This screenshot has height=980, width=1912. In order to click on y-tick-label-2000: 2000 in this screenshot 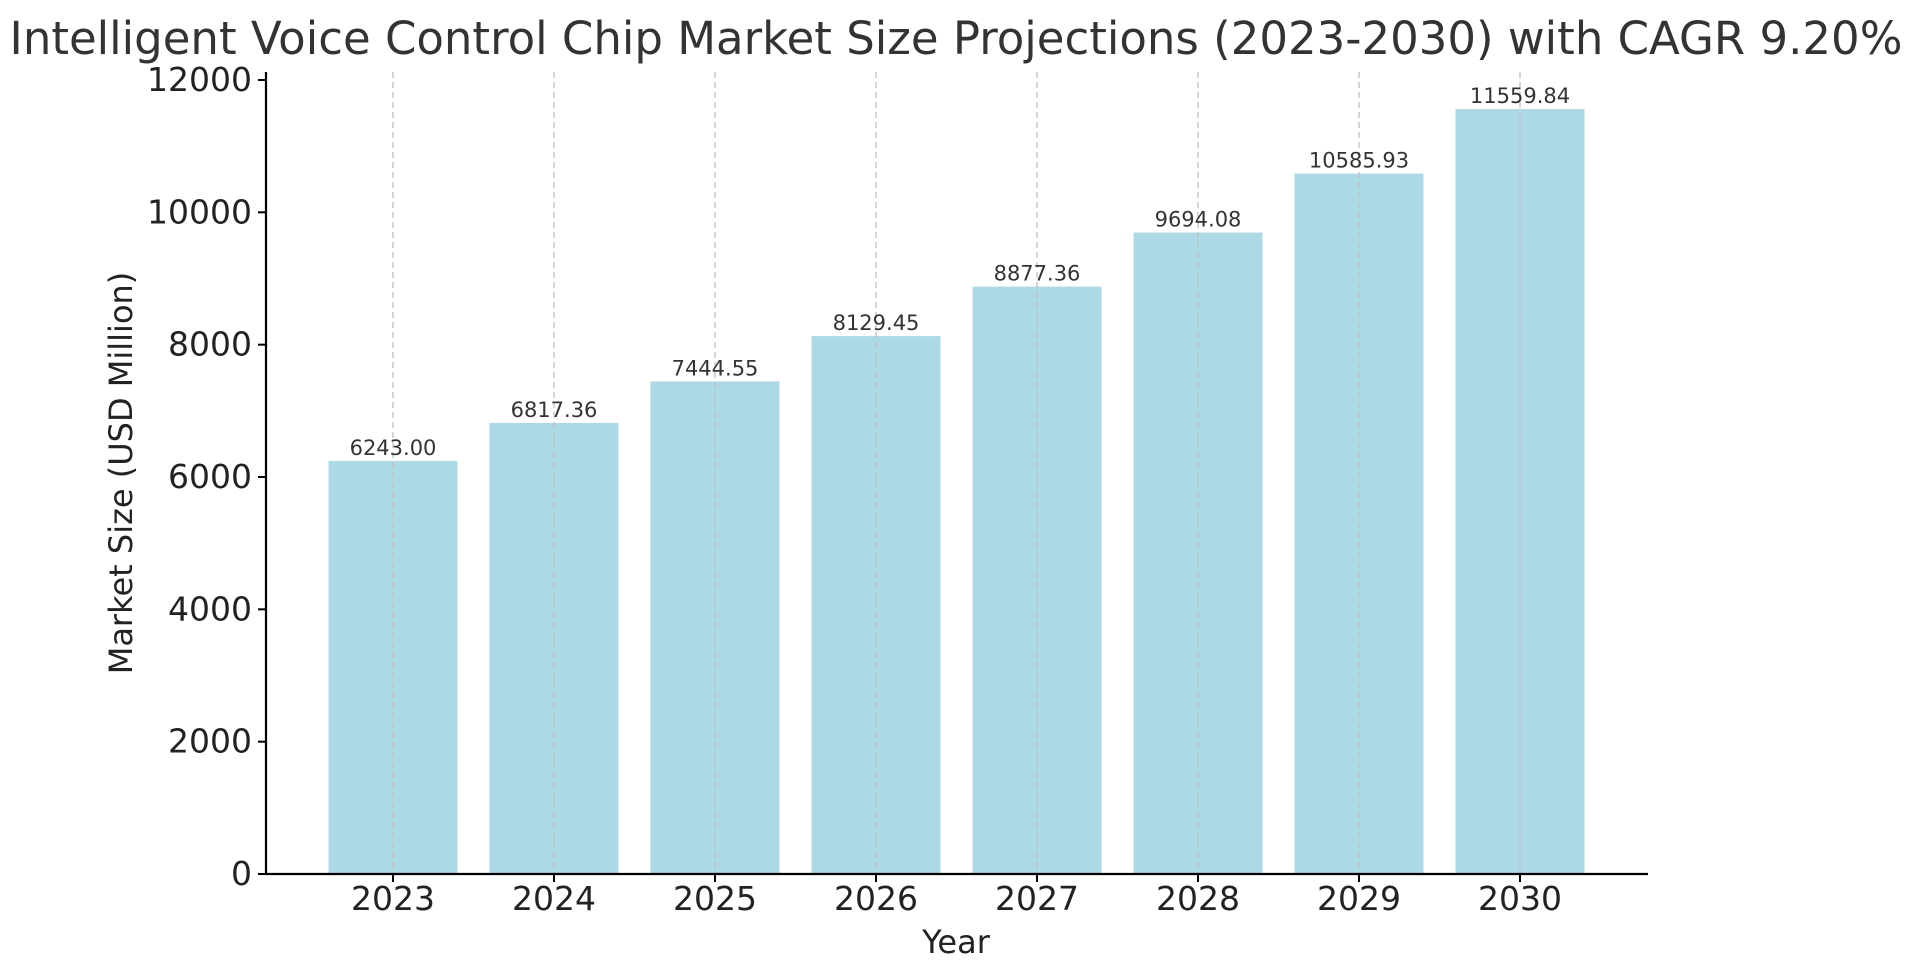, I will do `click(210, 741)`.